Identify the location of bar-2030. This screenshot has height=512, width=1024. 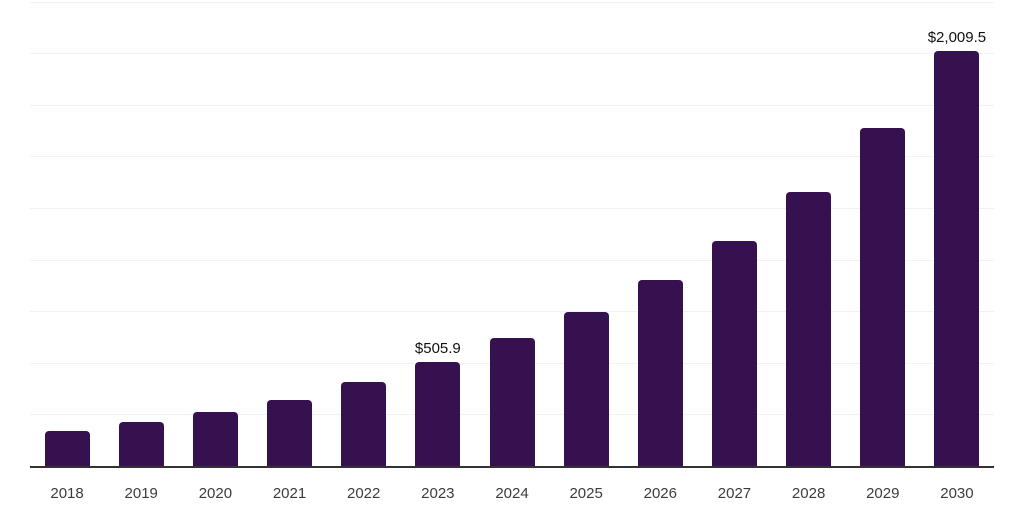
(957, 258).